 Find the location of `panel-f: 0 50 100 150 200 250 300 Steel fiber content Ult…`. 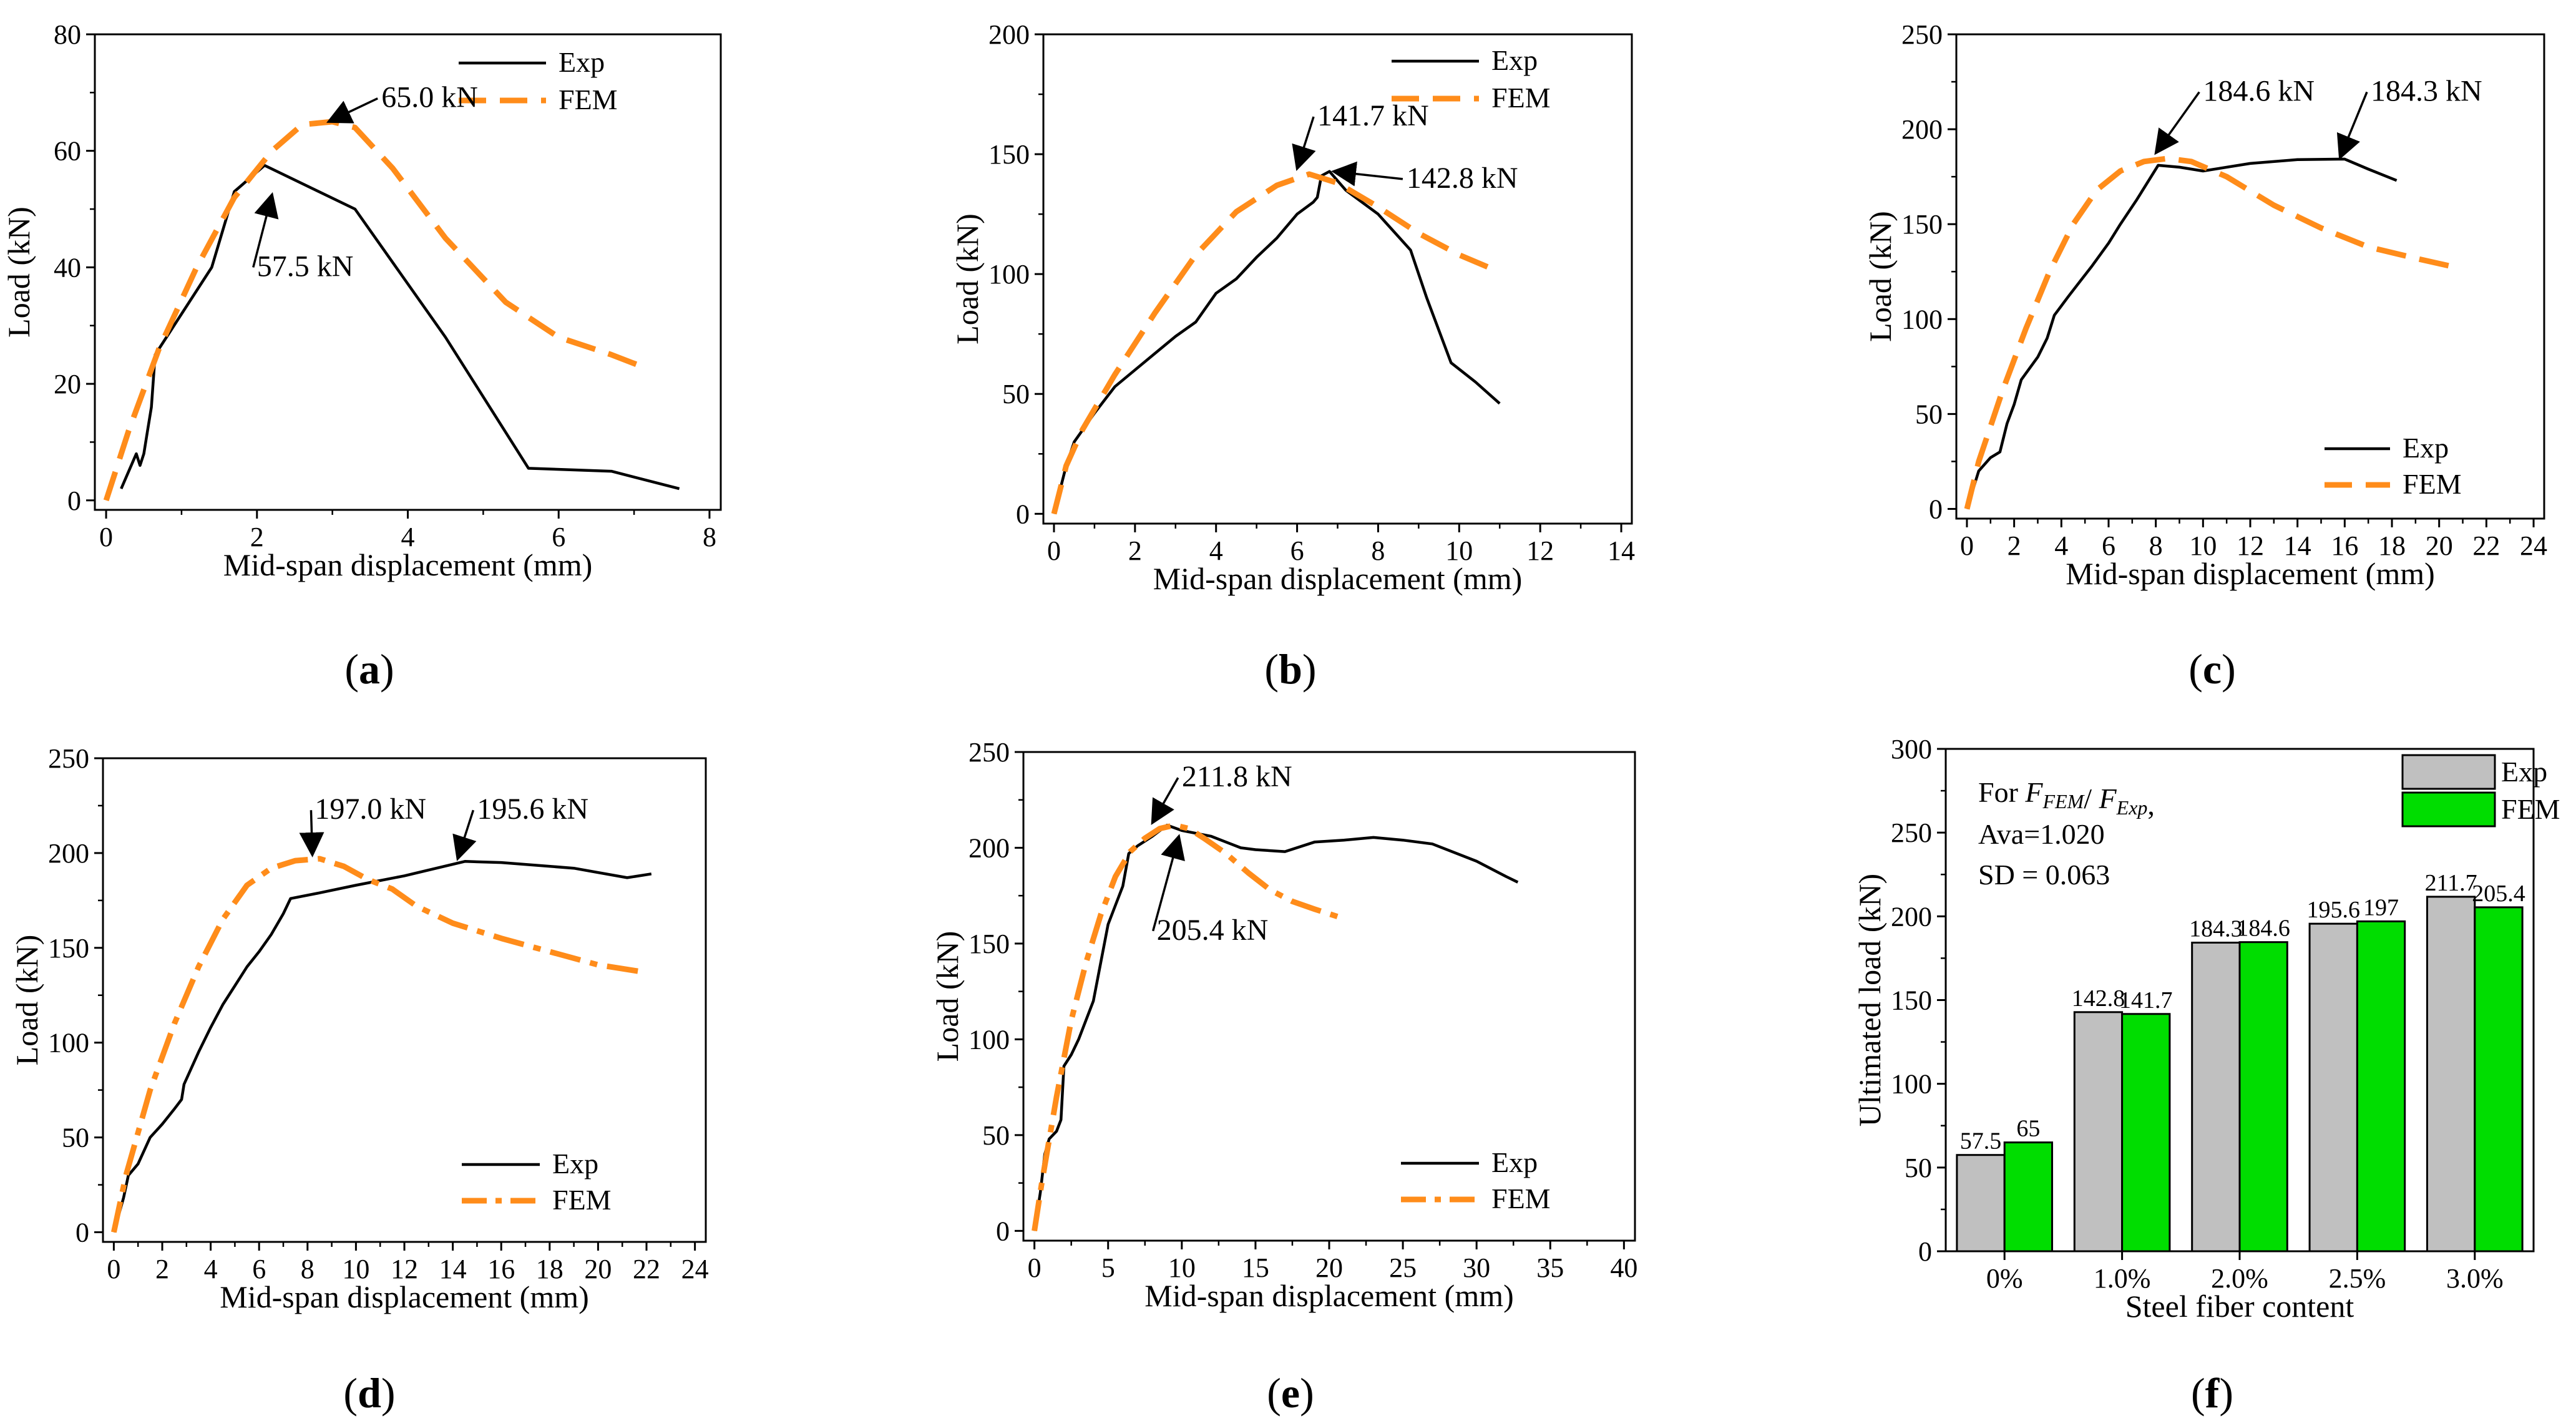

panel-f: 0 50 100 150 200 250 300 Steel fiber content Ult… is located at coordinates (2206, 1075).